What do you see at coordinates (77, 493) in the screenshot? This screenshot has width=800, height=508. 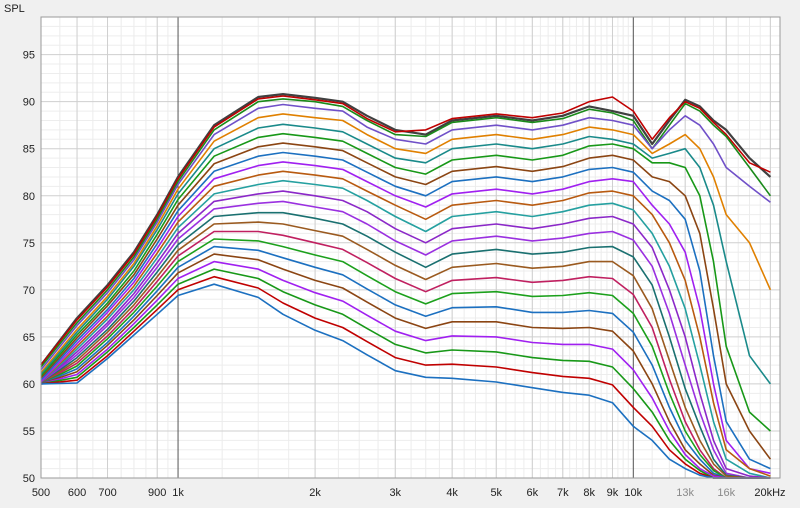 I see `x-tick-label: 600` at bounding box center [77, 493].